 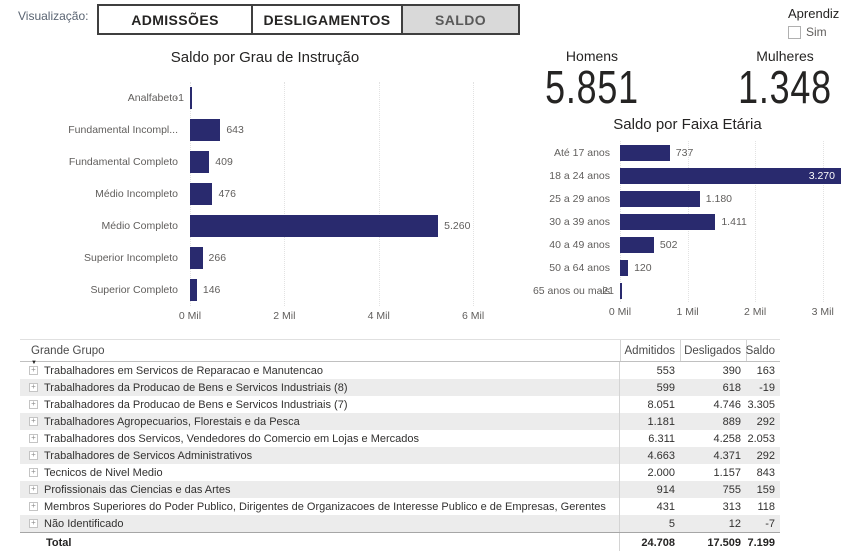 What do you see at coordinates (661, 404) in the screenshot?
I see `admitidos-cell: 8.051` at bounding box center [661, 404].